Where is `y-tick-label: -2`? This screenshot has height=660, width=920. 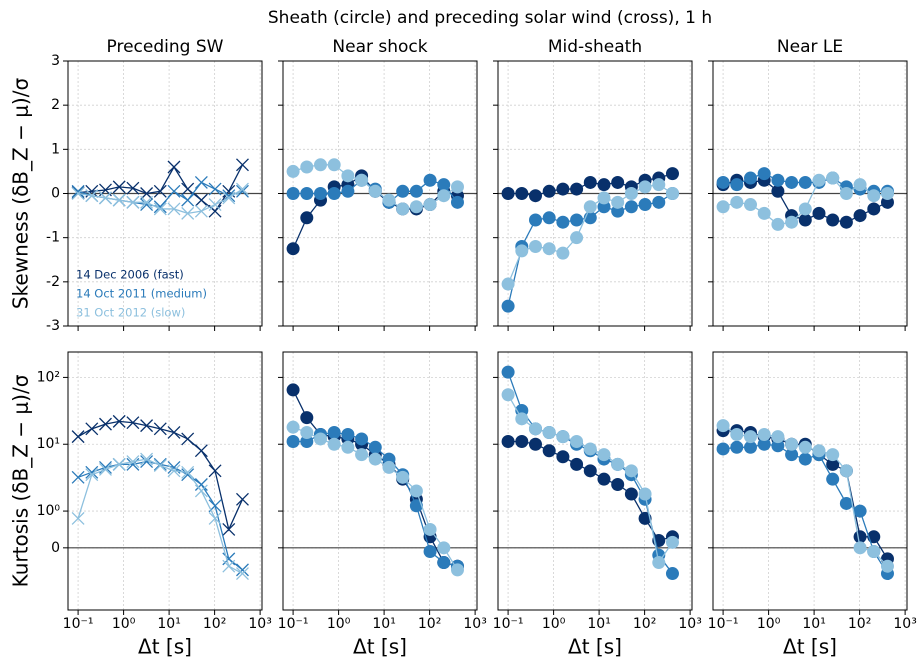
y-tick-label: -2 is located at coordinates (53, 282).